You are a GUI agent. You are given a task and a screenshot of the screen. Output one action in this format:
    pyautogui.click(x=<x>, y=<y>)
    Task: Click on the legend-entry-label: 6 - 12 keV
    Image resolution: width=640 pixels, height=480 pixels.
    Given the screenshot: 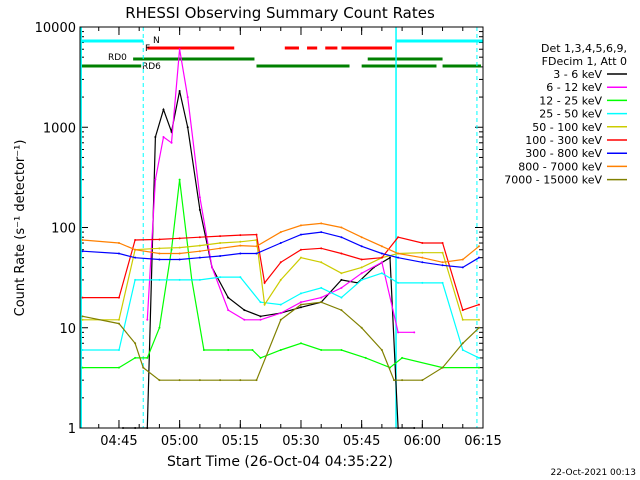 What is the action you would take?
    pyautogui.click(x=574, y=87)
    